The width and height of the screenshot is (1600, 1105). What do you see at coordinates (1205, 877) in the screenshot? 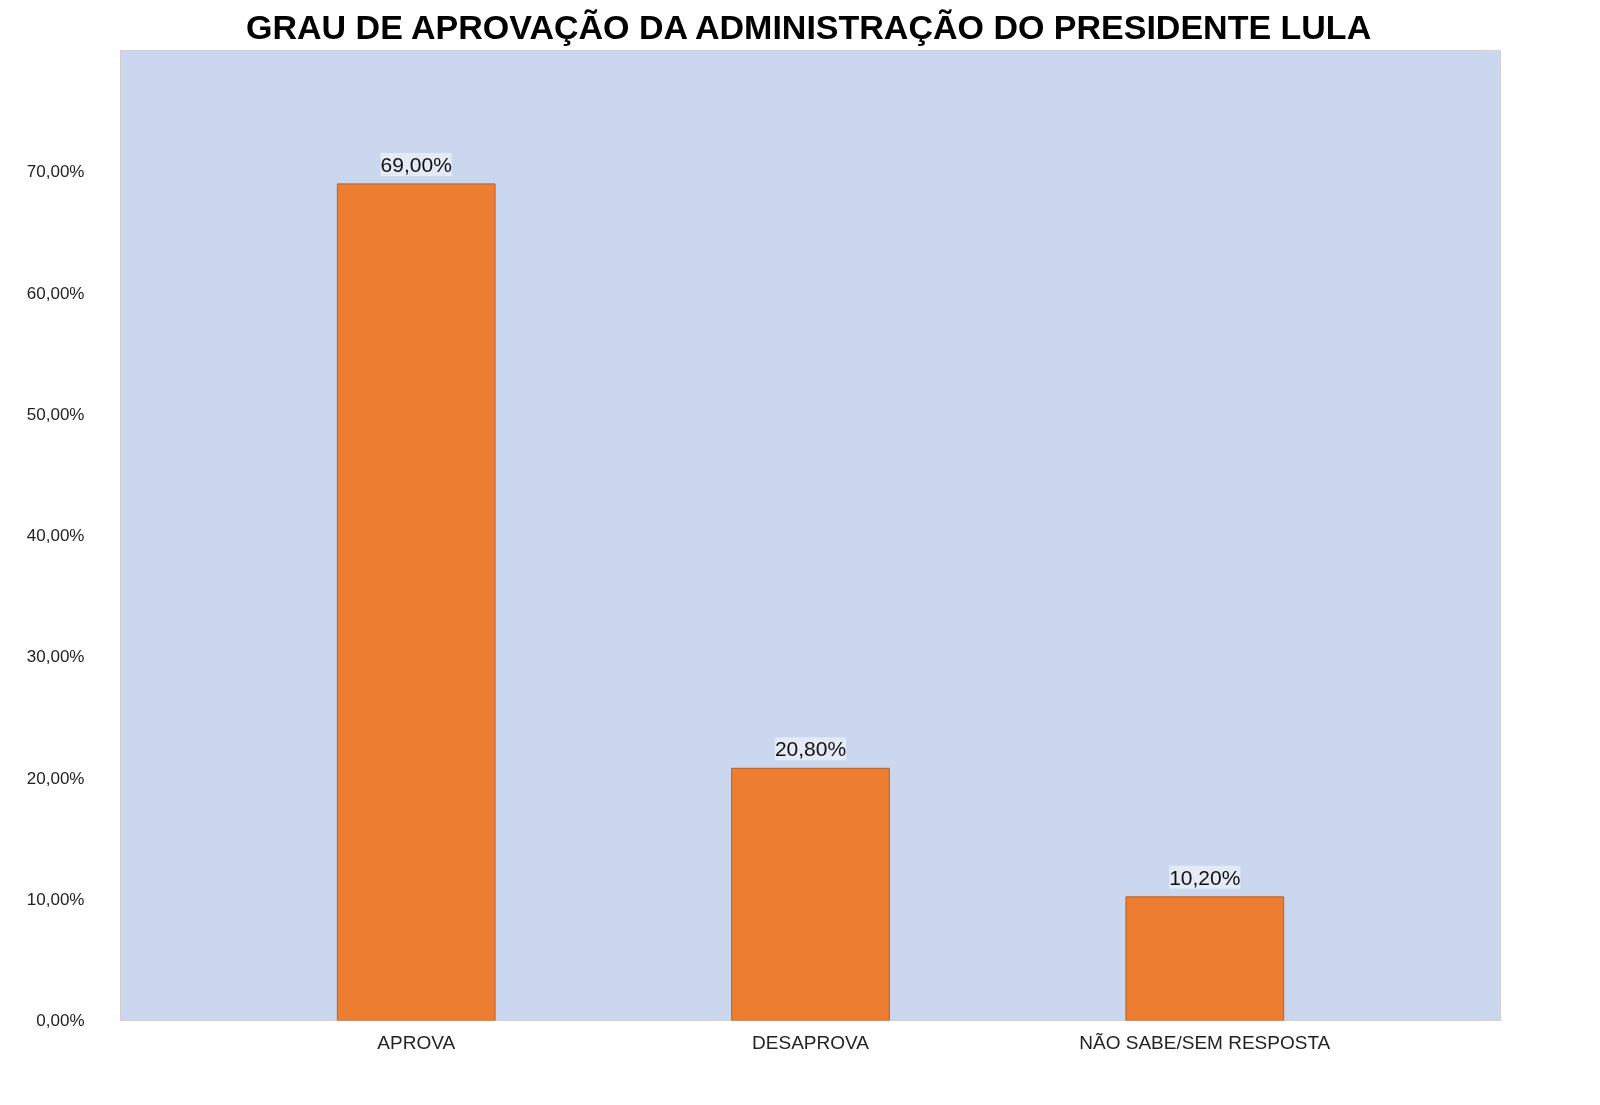
I see `data-label: 10,20%` at bounding box center [1205, 877].